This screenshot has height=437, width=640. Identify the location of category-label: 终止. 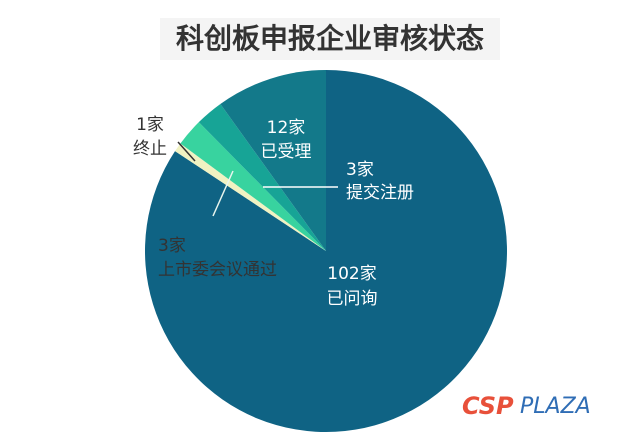
(150, 149).